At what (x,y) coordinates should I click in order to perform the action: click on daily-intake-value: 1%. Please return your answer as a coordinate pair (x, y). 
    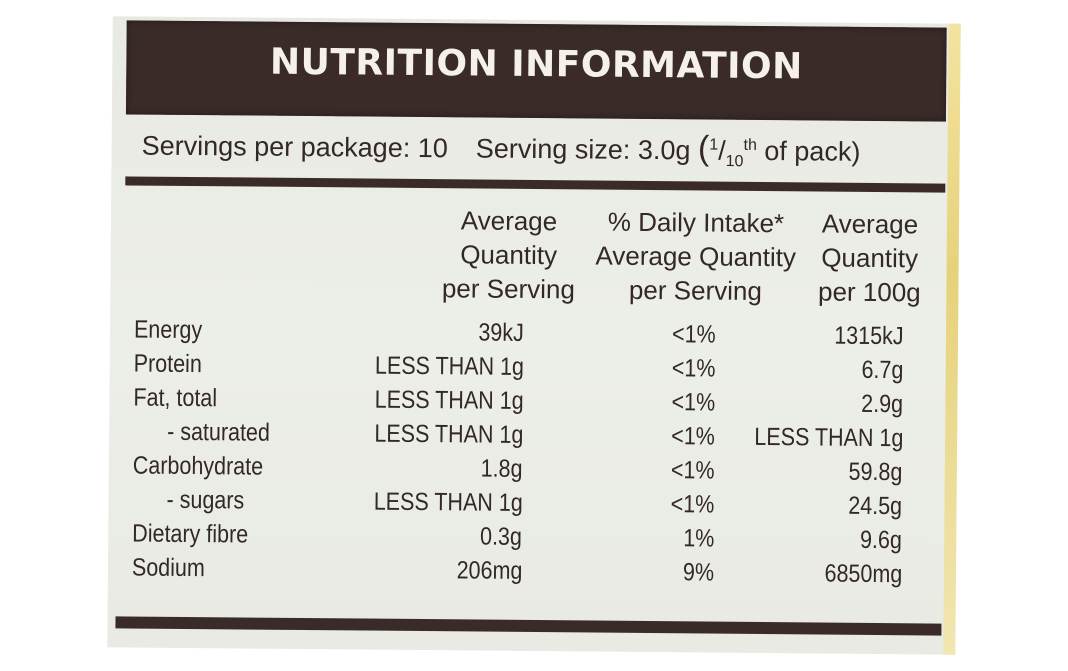
    Looking at the image, I should click on (699, 538).